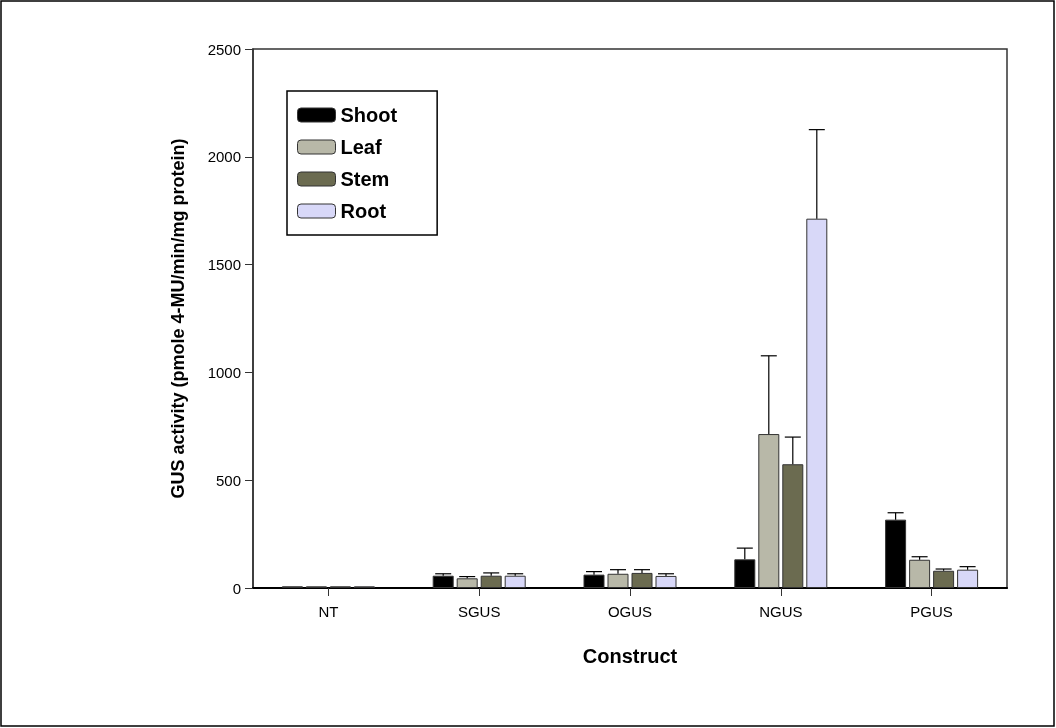 Image resolution: width=1056 pixels, height=728 pixels. What do you see at coordinates (630, 656) in the screenshot?
I see `x-axis-title: Construct` at bounding box center [630, 656].